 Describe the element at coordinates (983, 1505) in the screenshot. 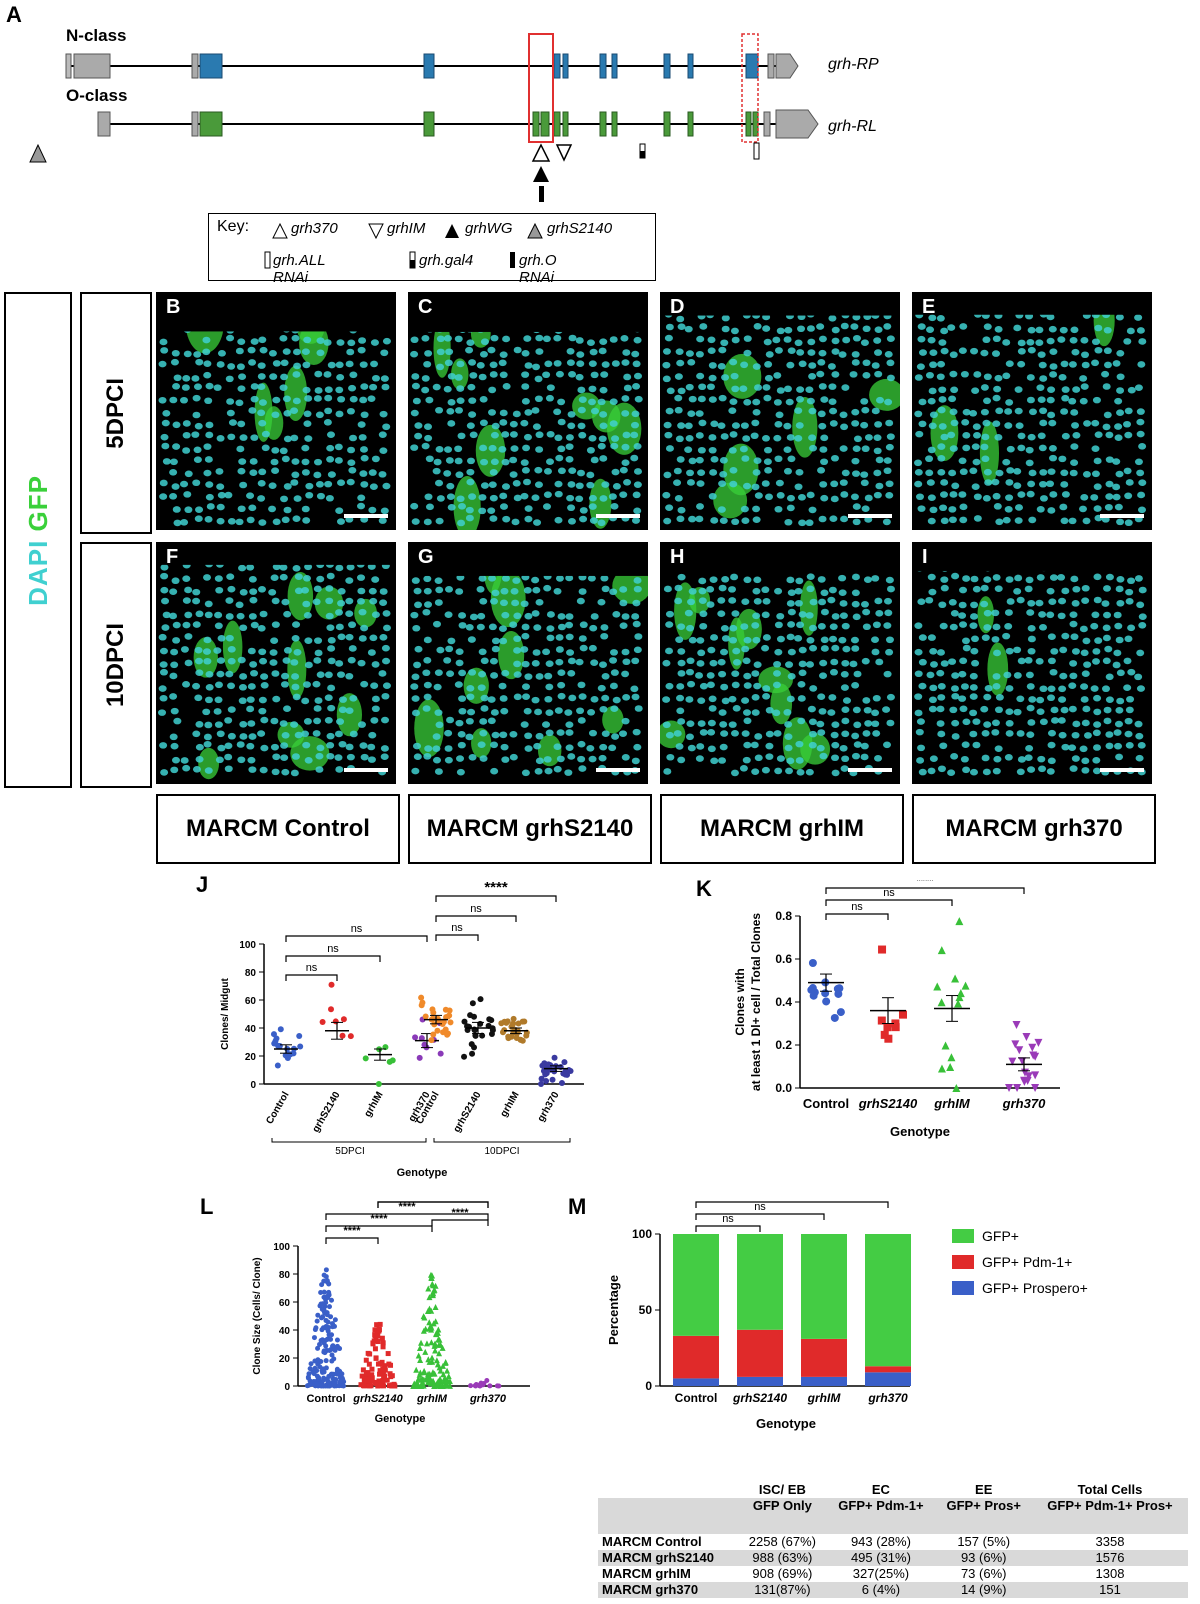

I see `table-subheader: GFP+ Pros+` at that location.